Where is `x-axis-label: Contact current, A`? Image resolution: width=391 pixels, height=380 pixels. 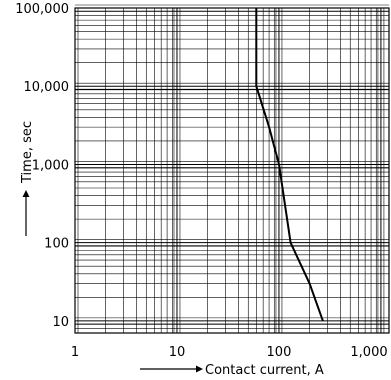
x-axis-label: Contact current, A is located at coordinates (264, 370).